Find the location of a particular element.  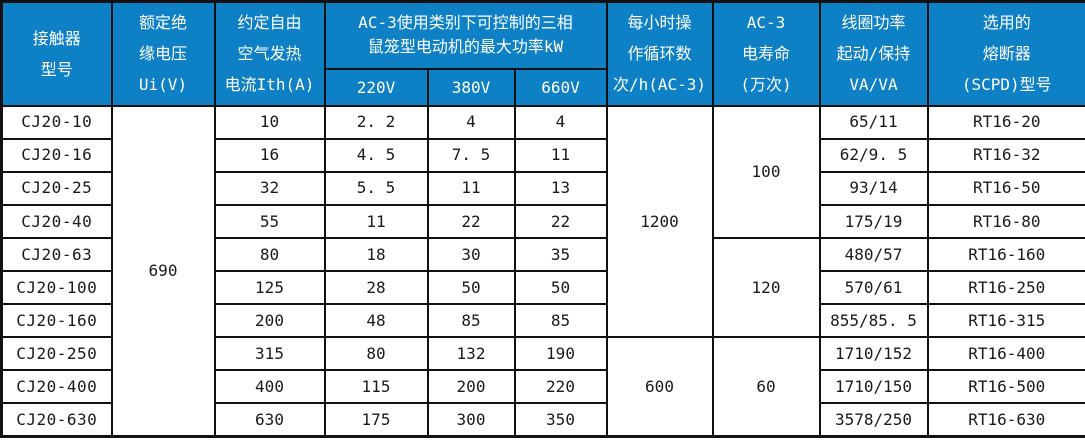

cell-model: CJ20-25 is located at coordinates (56, 188).